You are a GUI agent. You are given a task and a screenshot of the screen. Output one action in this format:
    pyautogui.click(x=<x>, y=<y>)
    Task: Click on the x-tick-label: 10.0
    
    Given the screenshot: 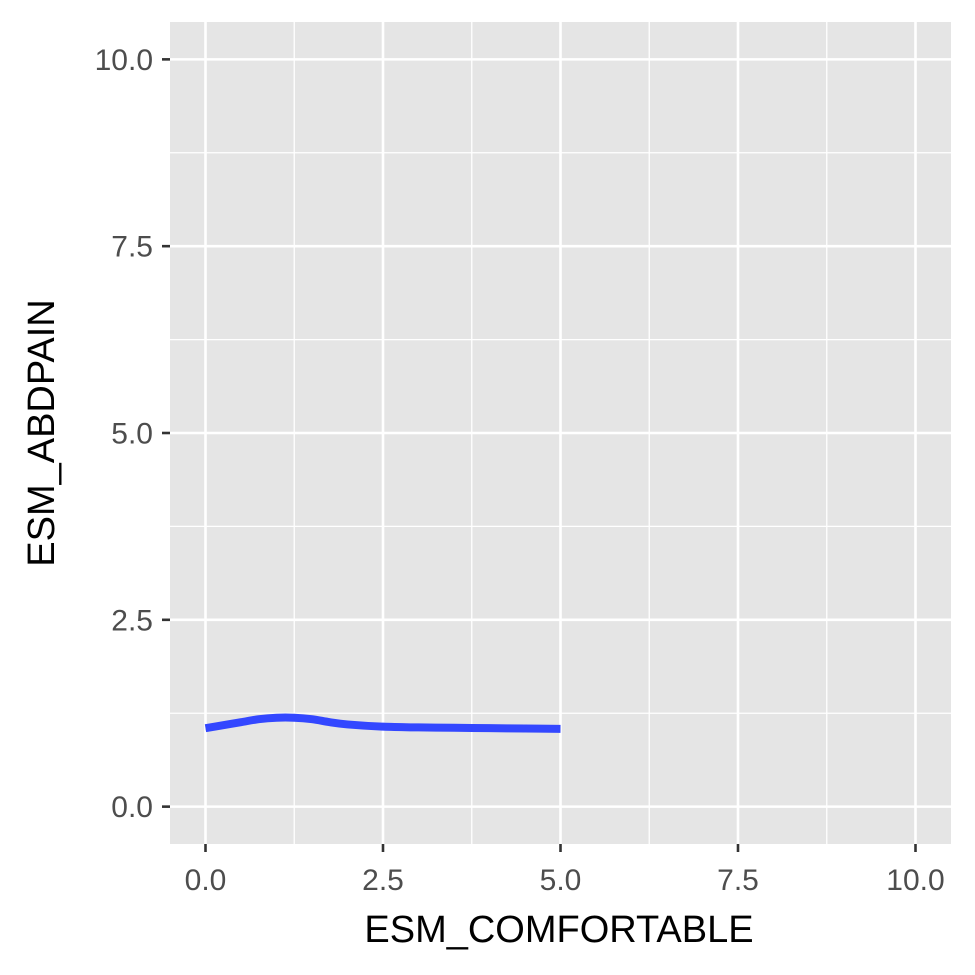 What is the action you would take?
    pyautogui.click(x=915, y=880)
    